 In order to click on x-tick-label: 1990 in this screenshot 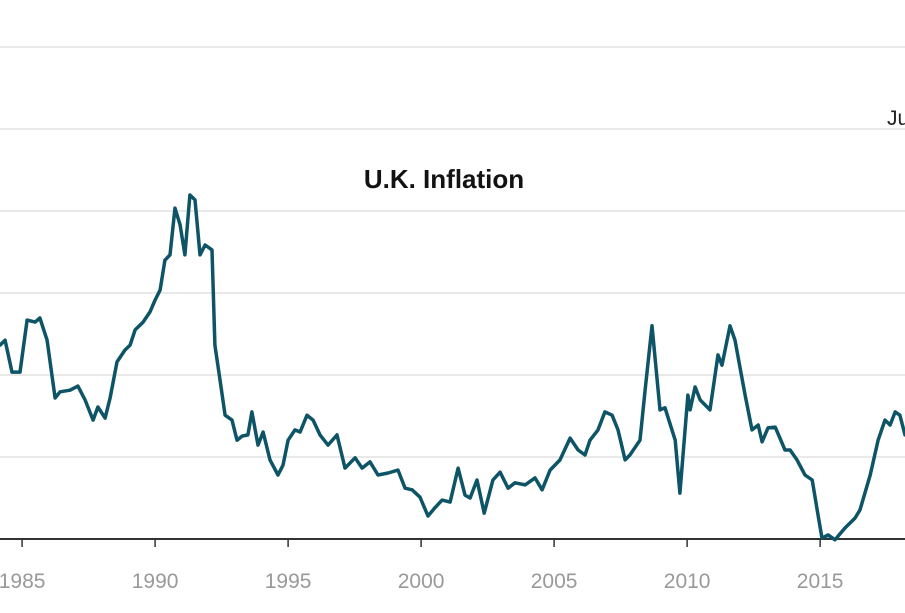, I will do `click(155, 581)`.